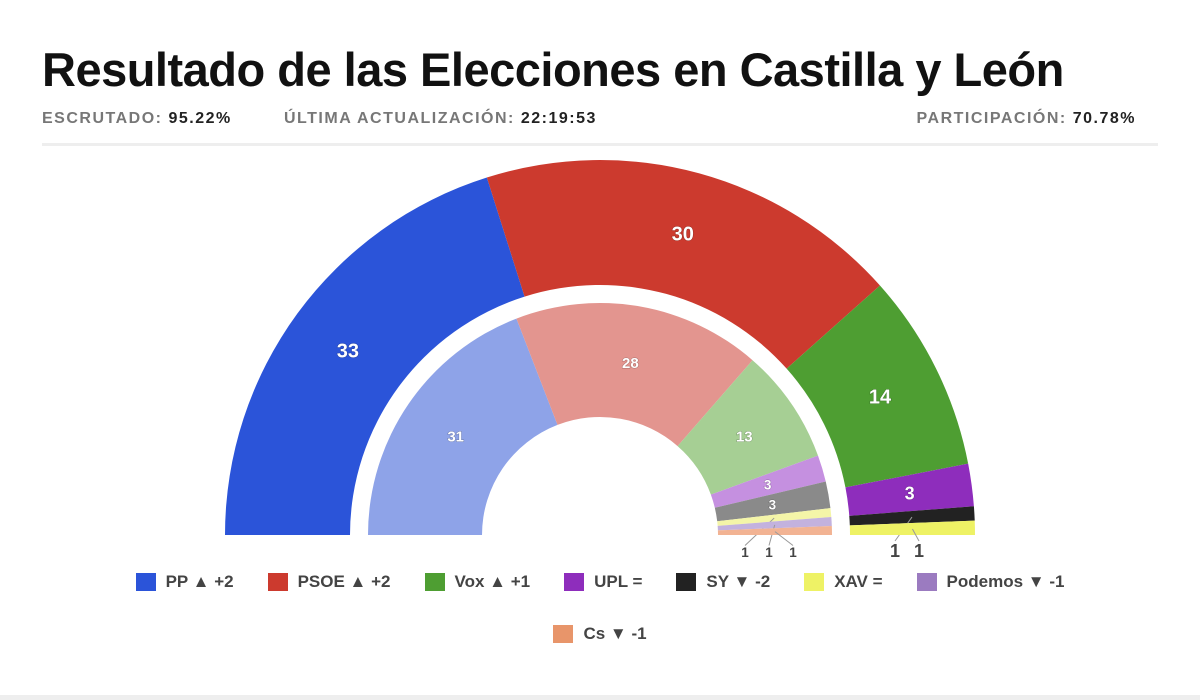 The image size is (1200, 700). I want to click on outer-label-pp: 33, so click(348, 351).